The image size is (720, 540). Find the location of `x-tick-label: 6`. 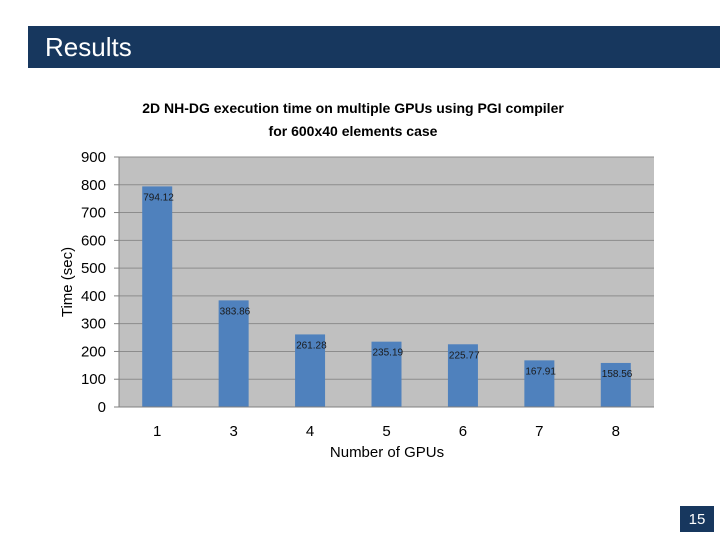

x-tick-label: 6 is located at coordinates (463, 431).